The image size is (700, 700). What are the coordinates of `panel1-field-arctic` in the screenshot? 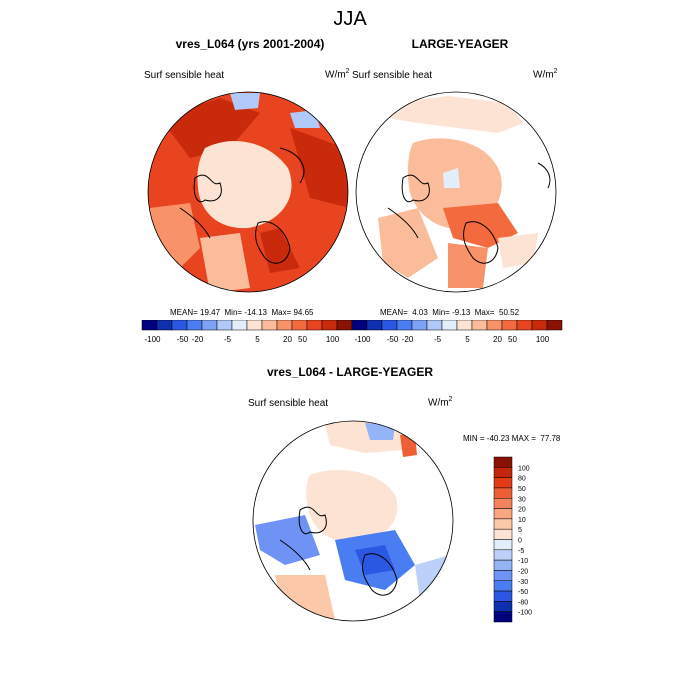 It's located at (244, 184).